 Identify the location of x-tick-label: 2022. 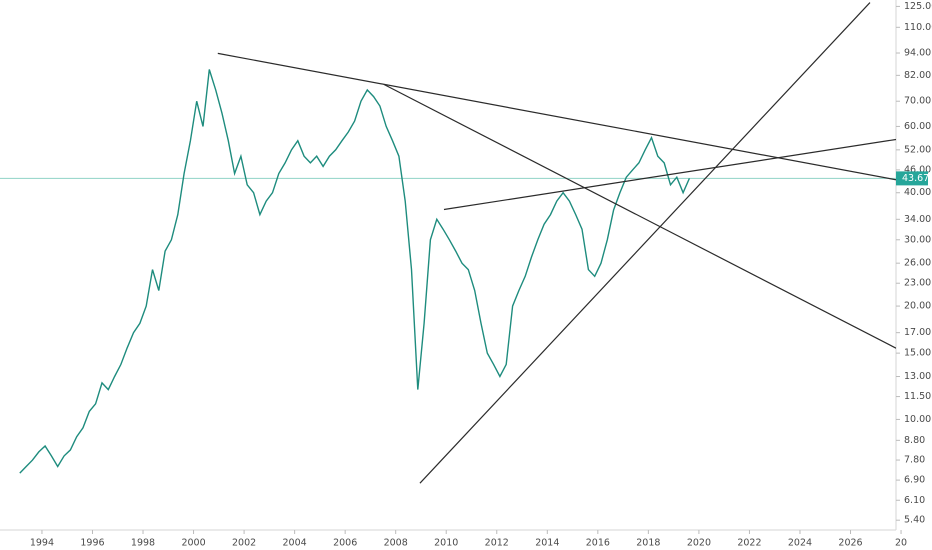
(749, 543).